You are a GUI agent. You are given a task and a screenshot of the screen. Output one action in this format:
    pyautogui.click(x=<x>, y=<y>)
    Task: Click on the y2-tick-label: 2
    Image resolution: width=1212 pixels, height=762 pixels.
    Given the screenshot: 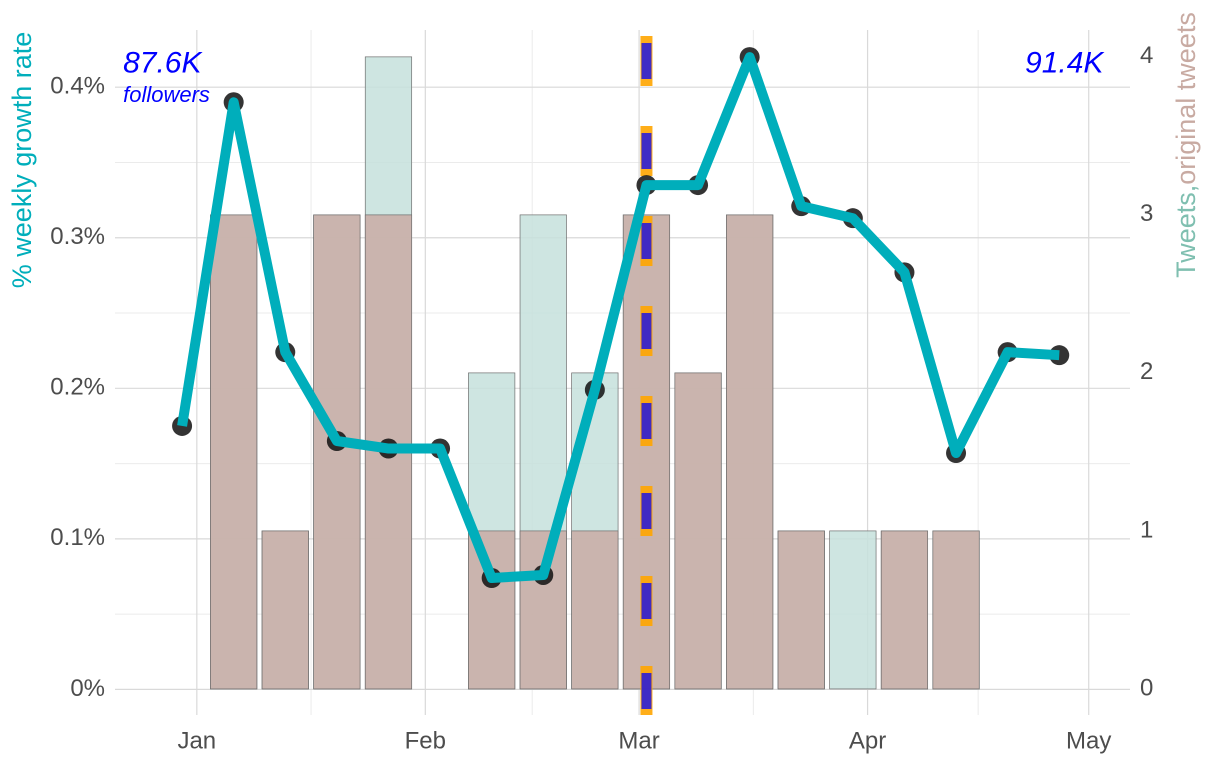 What is the action you would take?
    pyautogui.click(x=1146, y=371)
    